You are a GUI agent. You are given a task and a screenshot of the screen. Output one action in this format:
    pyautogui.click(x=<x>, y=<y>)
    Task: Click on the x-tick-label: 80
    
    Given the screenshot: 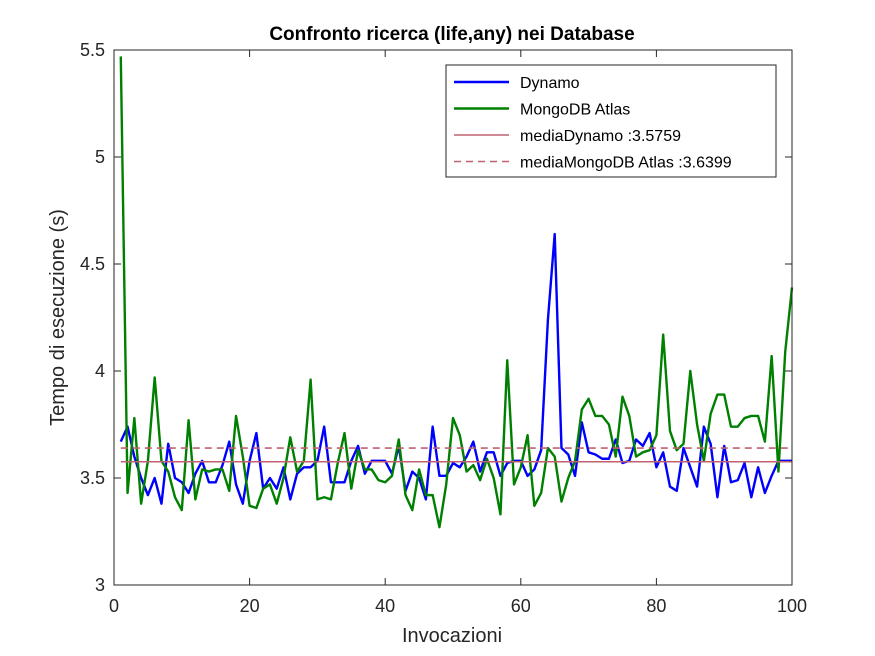 What is the action you would take?
    pyautogui.click(x=656, y=606)
    